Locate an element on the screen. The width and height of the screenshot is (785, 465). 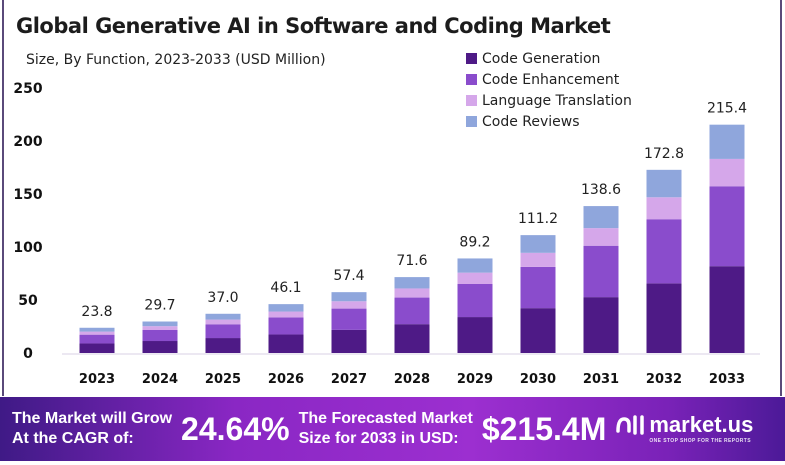
brand-name: market.us is located at coordinates (701, 424).